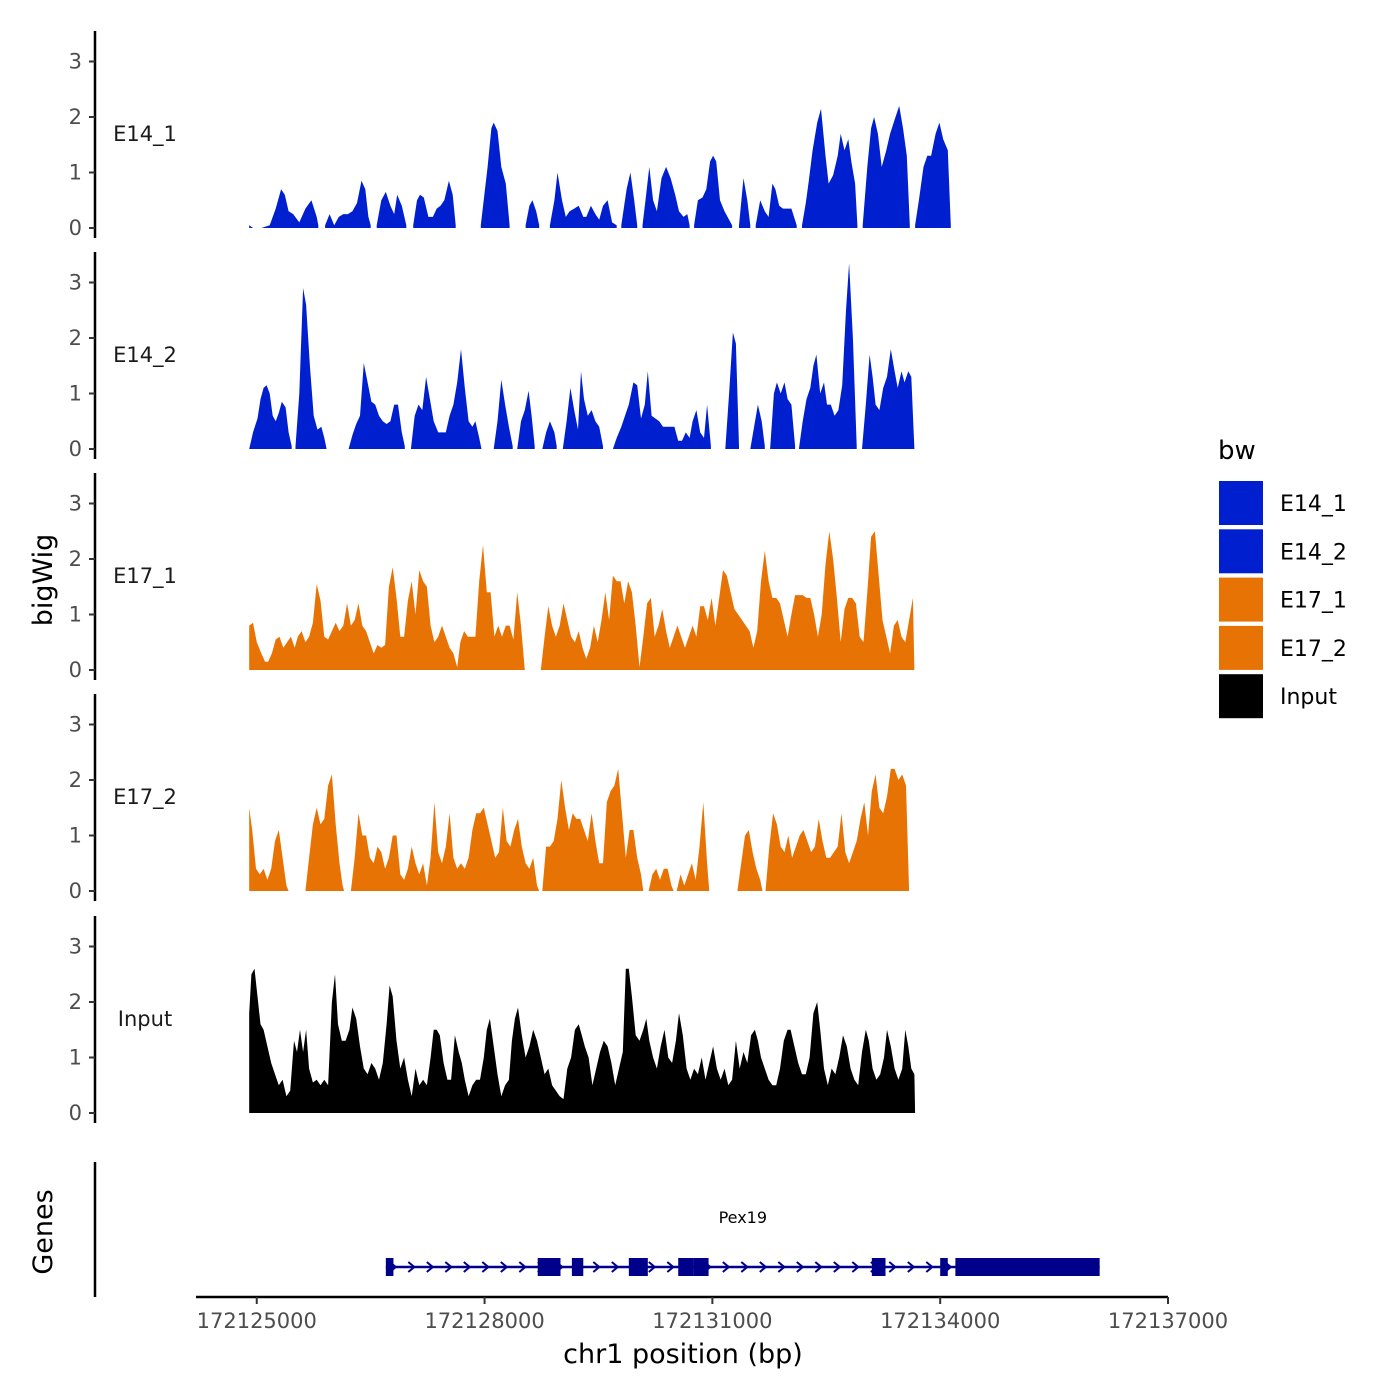 The image size is (1400, 1400). Describe the element at coordinates (1313, 504) in the screenshot. I see `legend-label: E14_1` at that location.